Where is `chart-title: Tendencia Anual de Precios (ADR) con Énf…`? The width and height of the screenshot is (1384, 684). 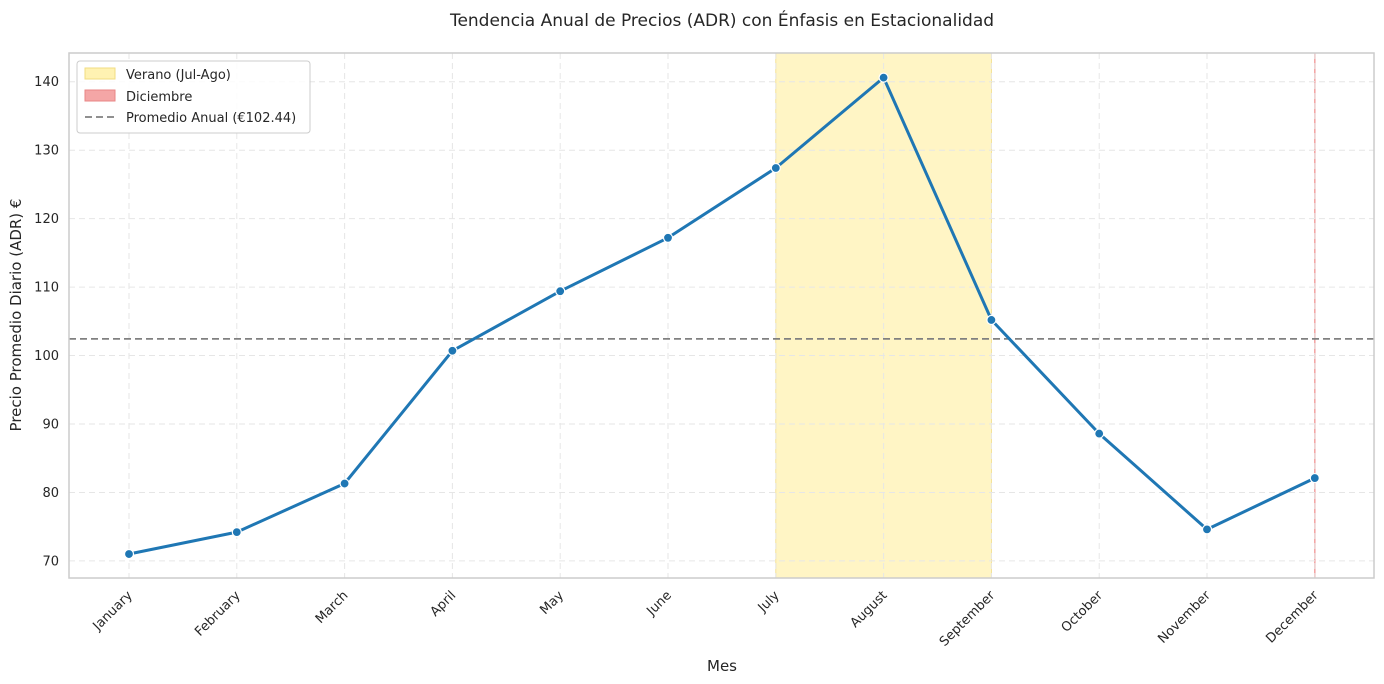 chart-title: Tendencia Anual de Precios (ADR) con Énf… is located at coordinates (721, 20).